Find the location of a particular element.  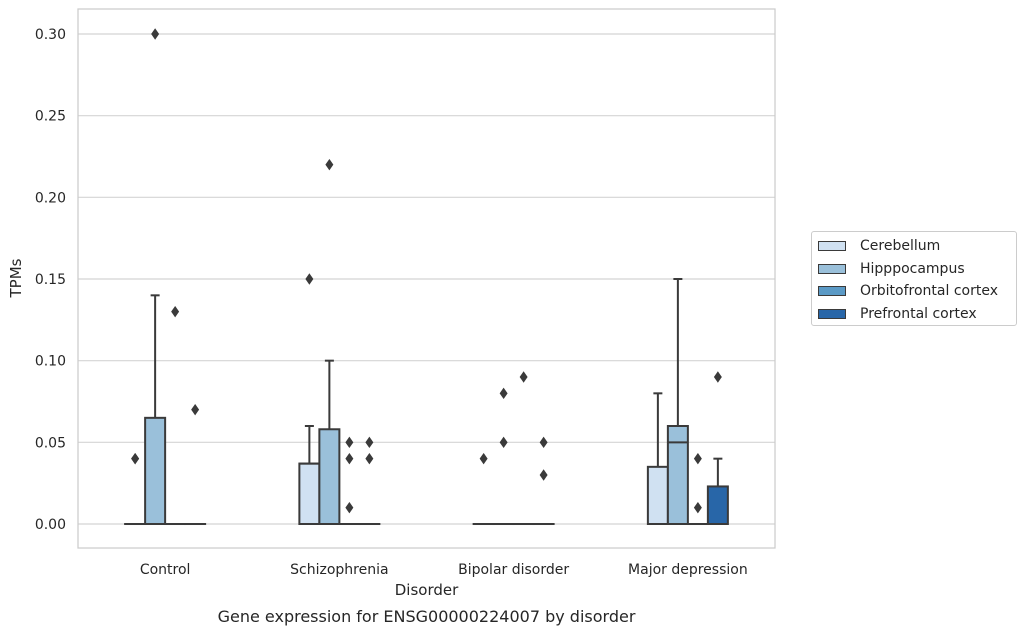

legend-label: Orbitofrontal cortex is located at coordinates (929, 291).